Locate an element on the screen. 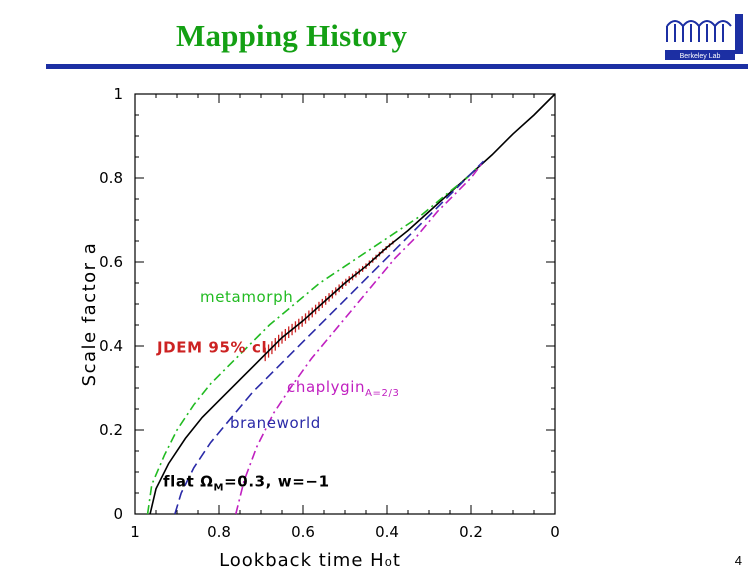 The height and width of the screenshot is (576, 756). flat-label-tail: =0.3, w=−1 is located at coordinates (277, 482).